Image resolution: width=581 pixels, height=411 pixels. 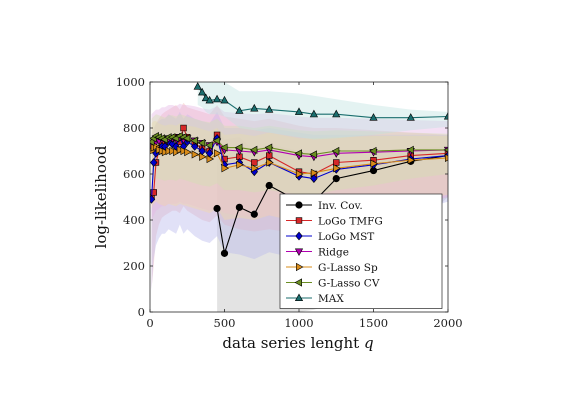 I want to click on x-axis-title: data series lenght q, so click(x=297, y=343).